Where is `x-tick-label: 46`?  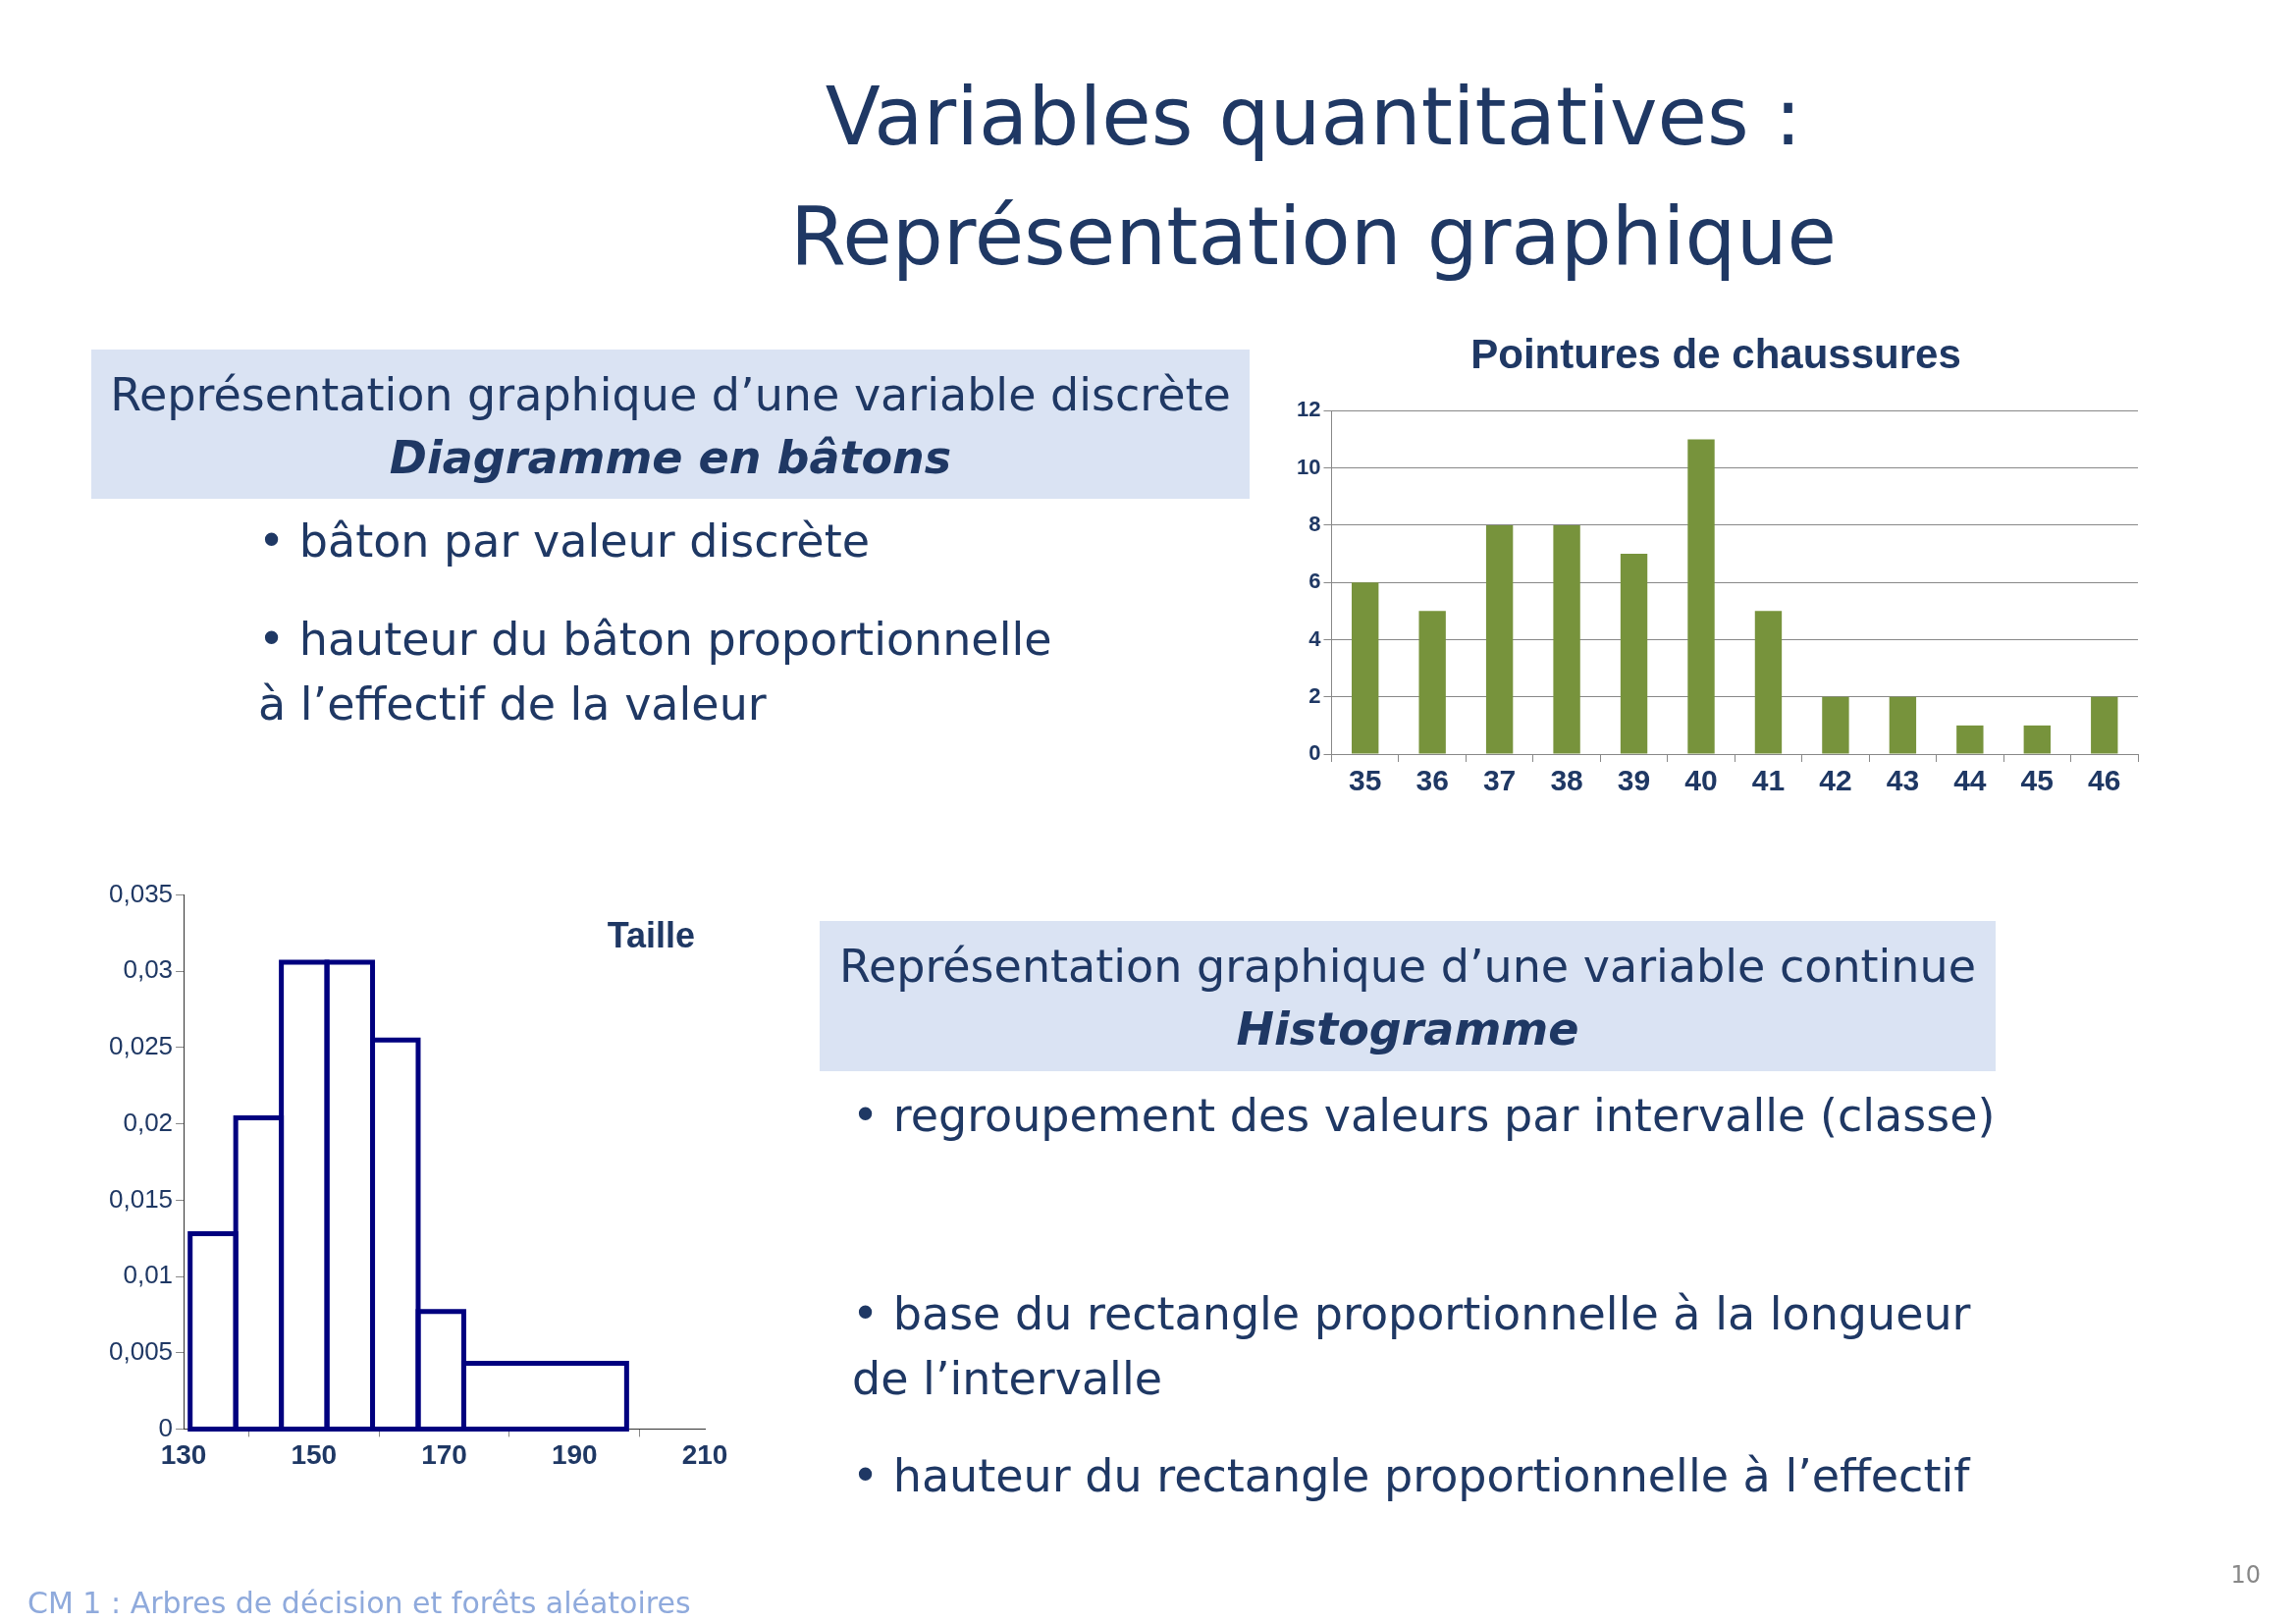
x-tick-label: 46 is located at coordinates (2104, 780).